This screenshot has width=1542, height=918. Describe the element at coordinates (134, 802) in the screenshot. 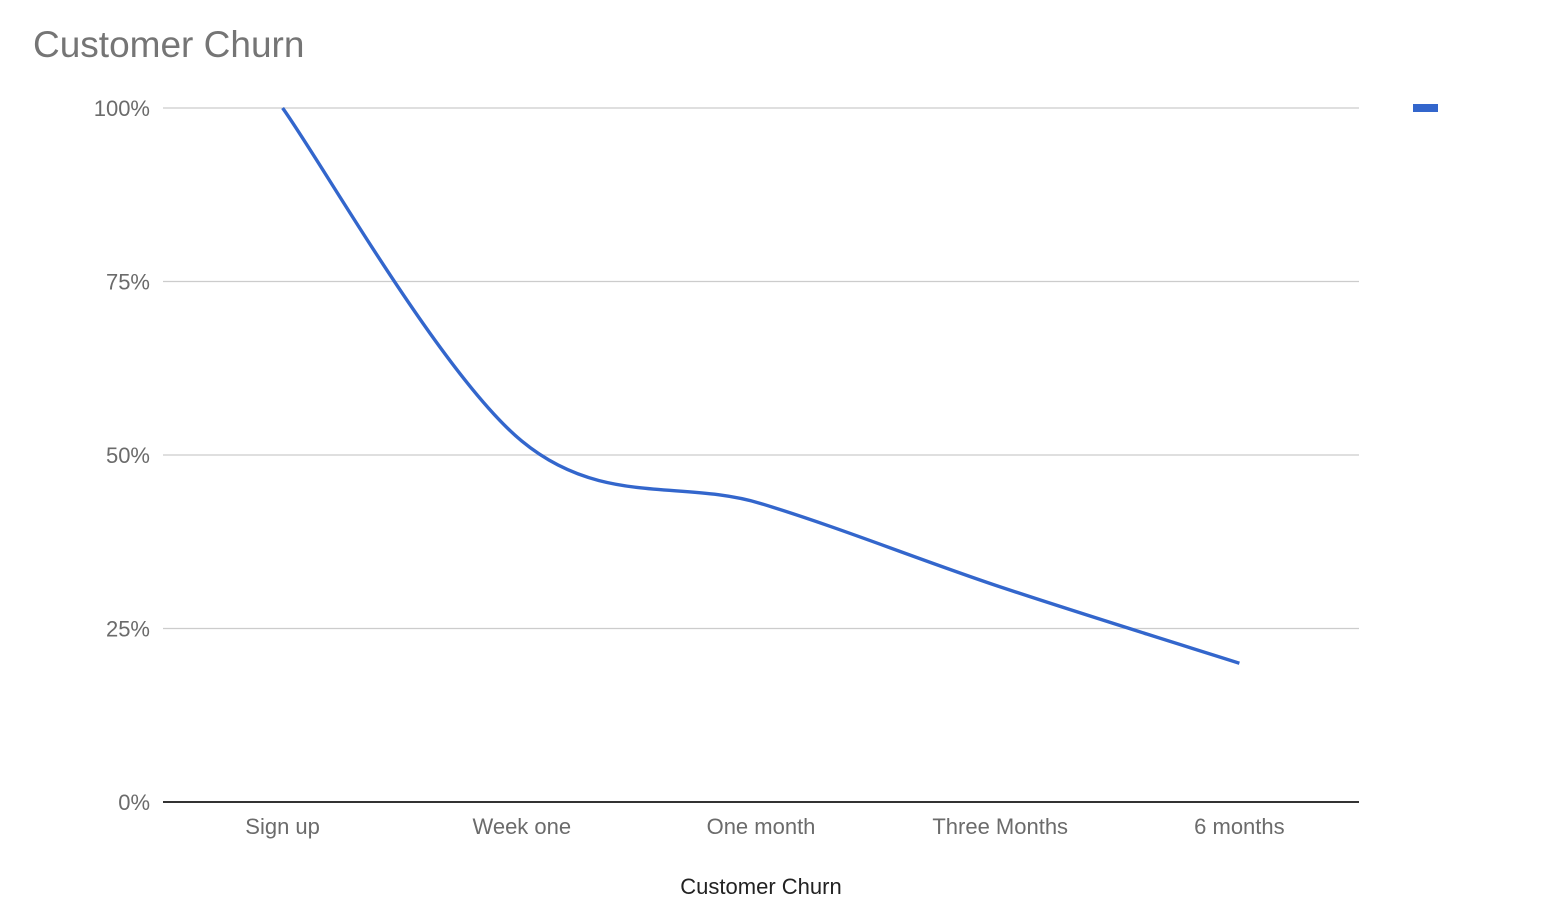

I see `y-tick-label: 0%` at that location.